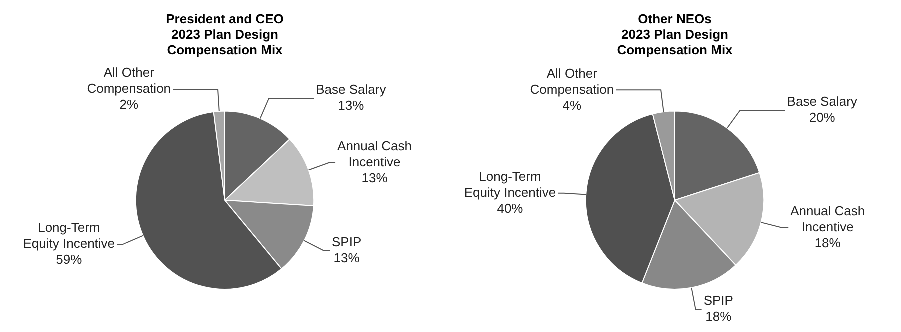 This screenshot has width=901, height=332. What do you see at coordinates (675, 34) in the screenshot?
I see `chart-title: Other NEOs 2023 Plan Design Compensation Mix` at bounding box center [675, 34].